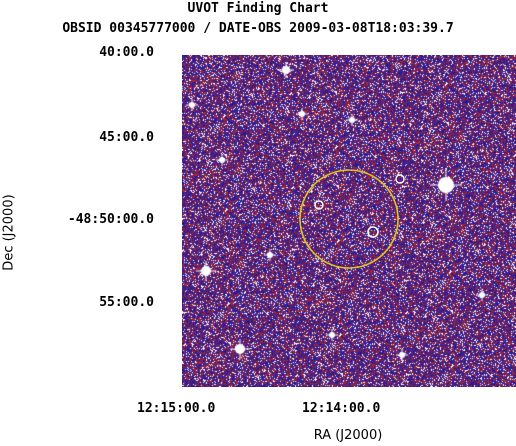 Image resolution: width=516 pixels, height=446 pixels. Describe the element at coordinates (9, 232) in the screenshot. I see `y-axis-label: Dec (J2000)` at that location.